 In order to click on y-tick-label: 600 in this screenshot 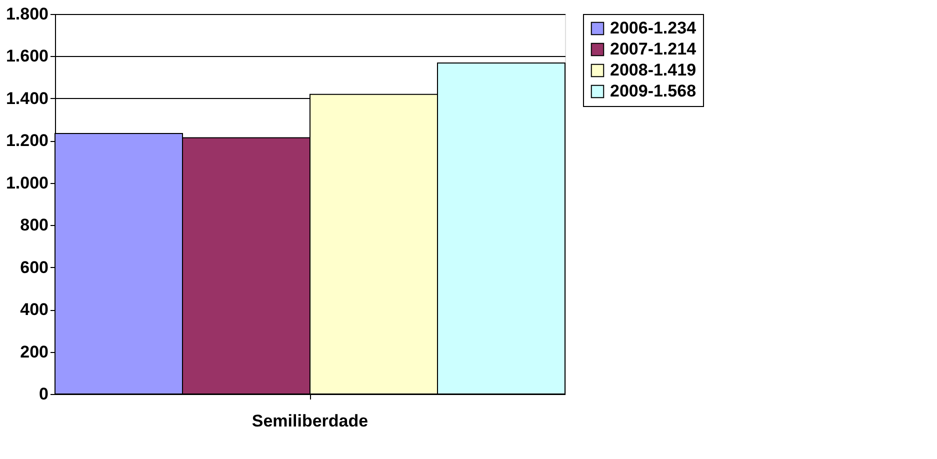, I will do `click(34, 267)`.